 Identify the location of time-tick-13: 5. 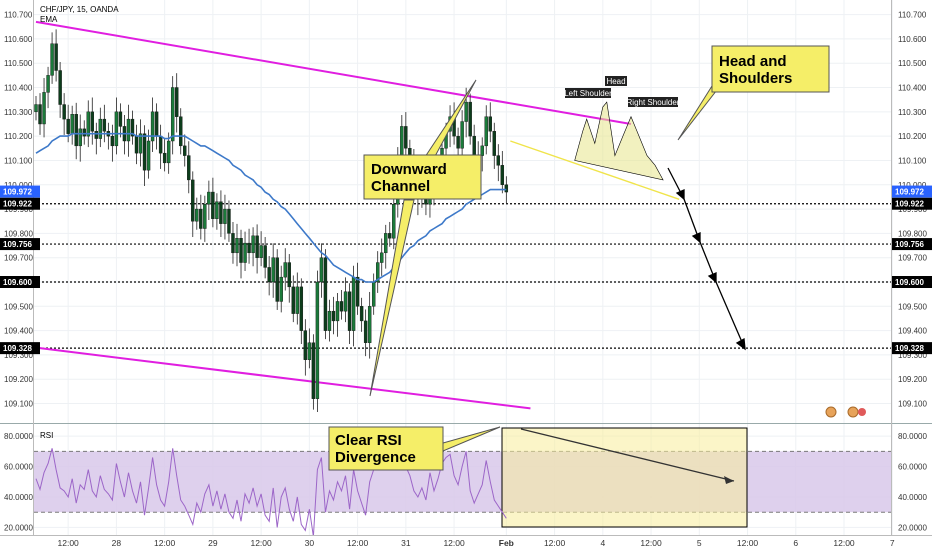
(699, 543).